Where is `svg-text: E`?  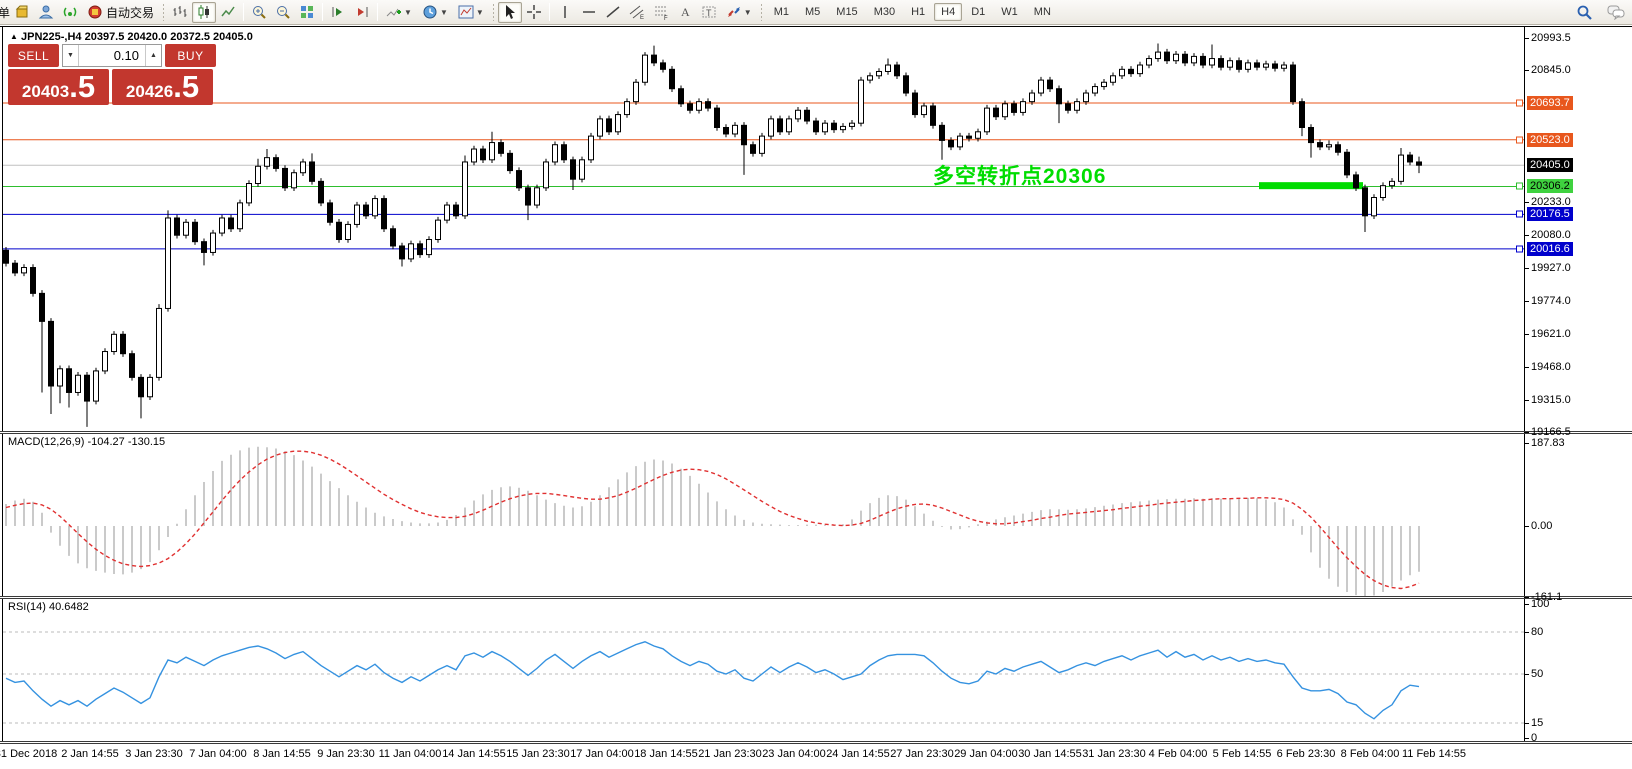
svg-text: E is located at coordinates (642, 17).